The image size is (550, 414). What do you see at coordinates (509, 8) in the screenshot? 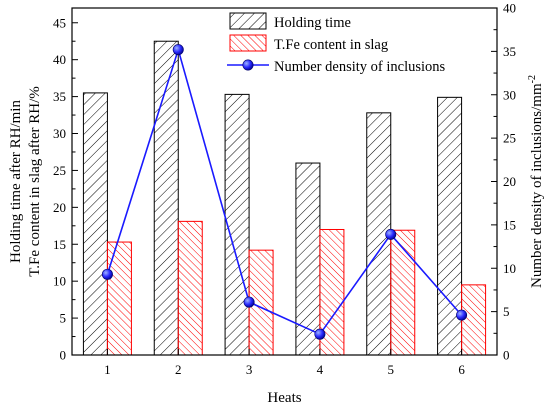
I see `right-tick-label: 40` at bounding box center [509, 8].